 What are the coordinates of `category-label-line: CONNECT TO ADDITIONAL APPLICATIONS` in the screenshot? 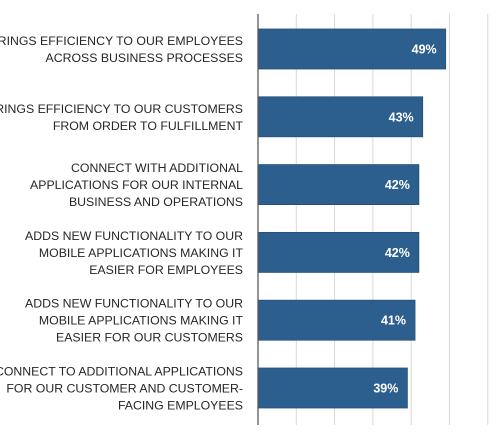 It's located at (121, 372).